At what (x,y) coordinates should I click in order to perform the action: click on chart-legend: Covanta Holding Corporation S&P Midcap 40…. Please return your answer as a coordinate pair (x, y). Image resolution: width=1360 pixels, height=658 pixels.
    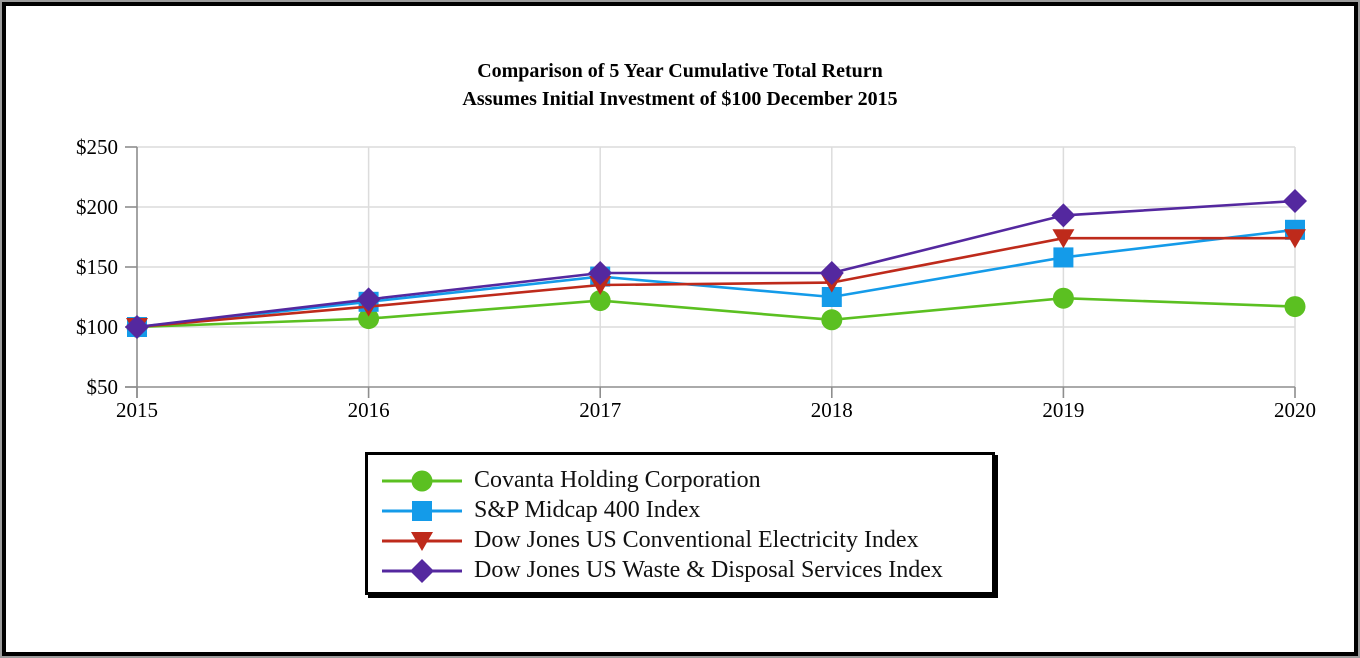
    Looking at the image, I should click on (680, 523).